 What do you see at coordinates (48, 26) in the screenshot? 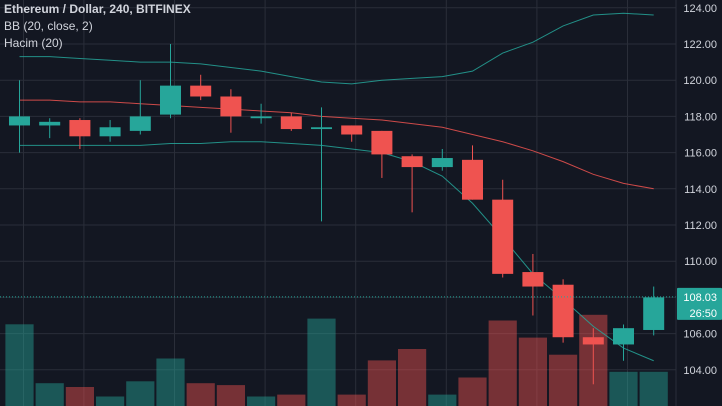
I see `bb-indicator-label: BB (20, close, 2)` at bounding box center [48, 26].